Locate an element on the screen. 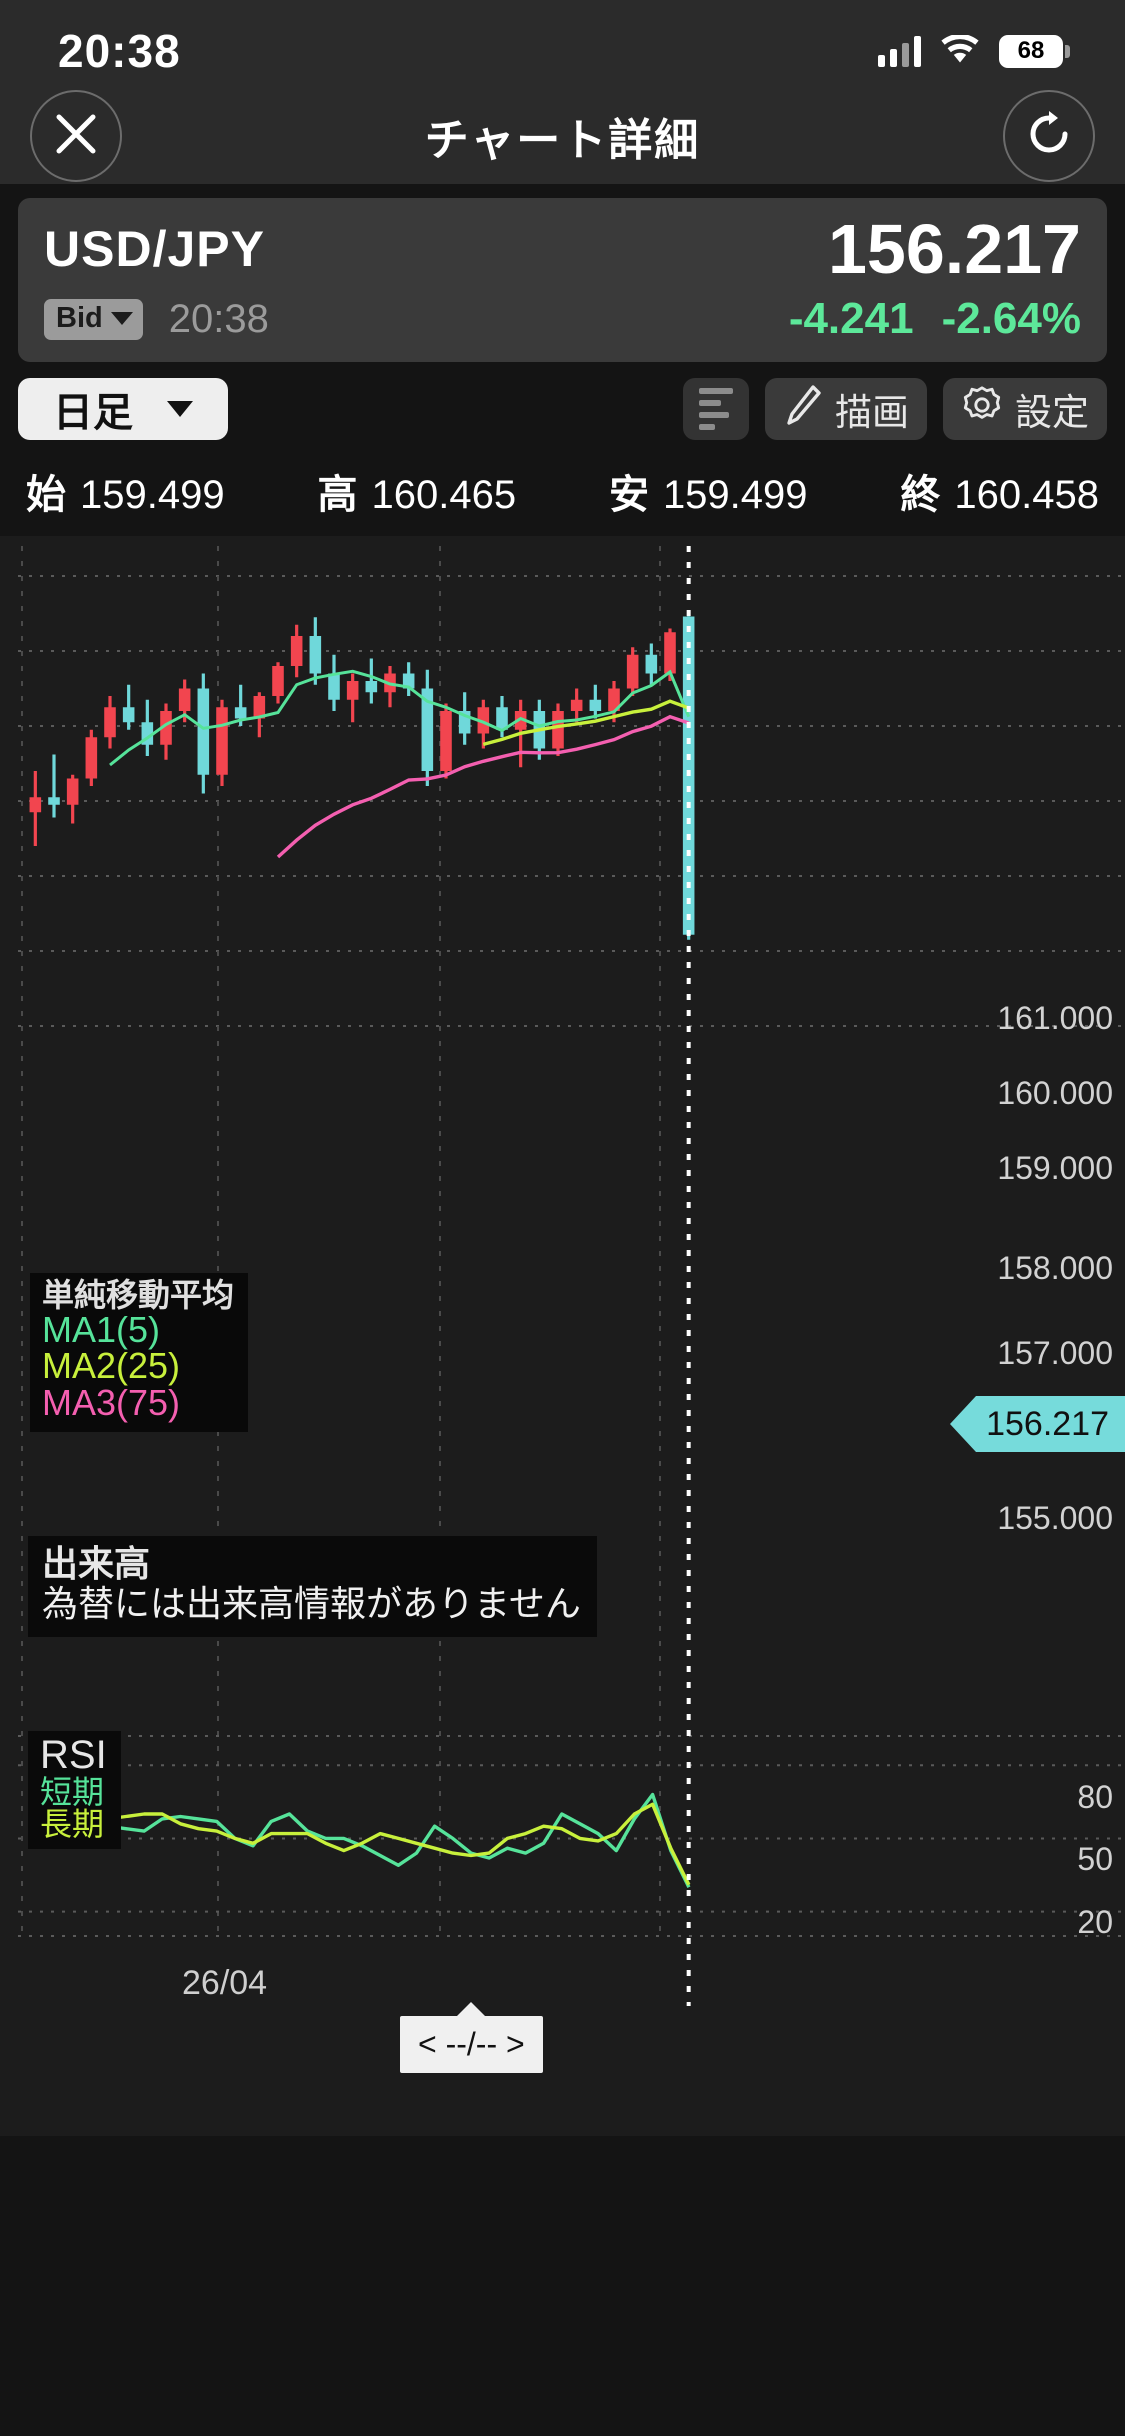  timeframe-label: 日足 is located at coordinates (93, 413).